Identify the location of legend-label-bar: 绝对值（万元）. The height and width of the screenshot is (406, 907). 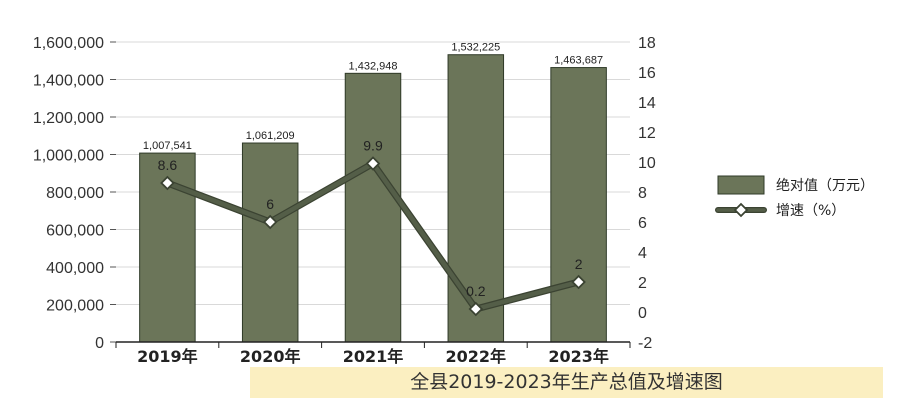
(825, 186).